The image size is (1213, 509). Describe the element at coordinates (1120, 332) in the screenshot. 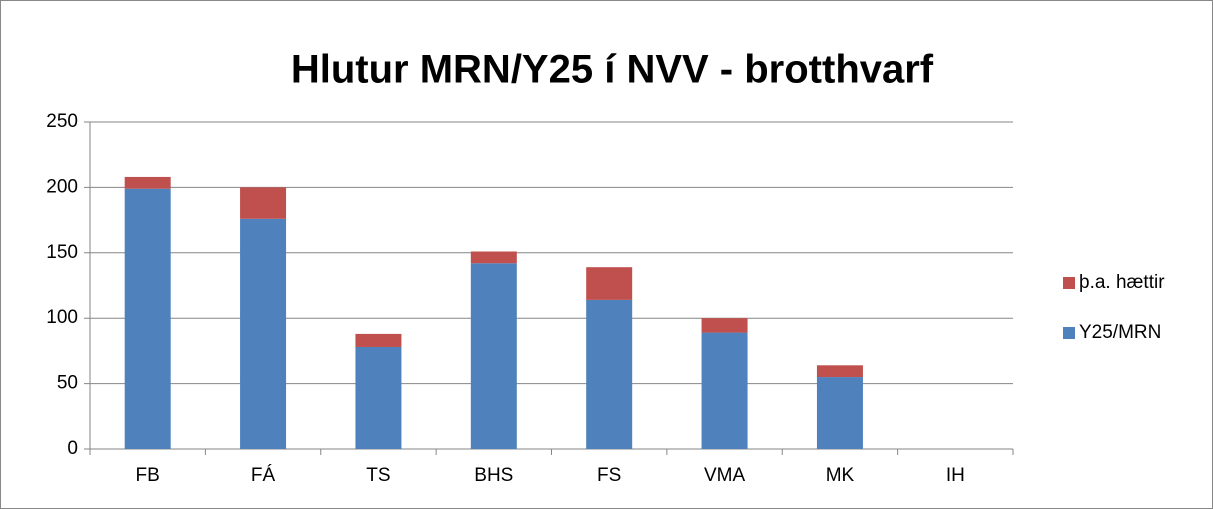

I see `legend-label: Y25/MRN` at that location.